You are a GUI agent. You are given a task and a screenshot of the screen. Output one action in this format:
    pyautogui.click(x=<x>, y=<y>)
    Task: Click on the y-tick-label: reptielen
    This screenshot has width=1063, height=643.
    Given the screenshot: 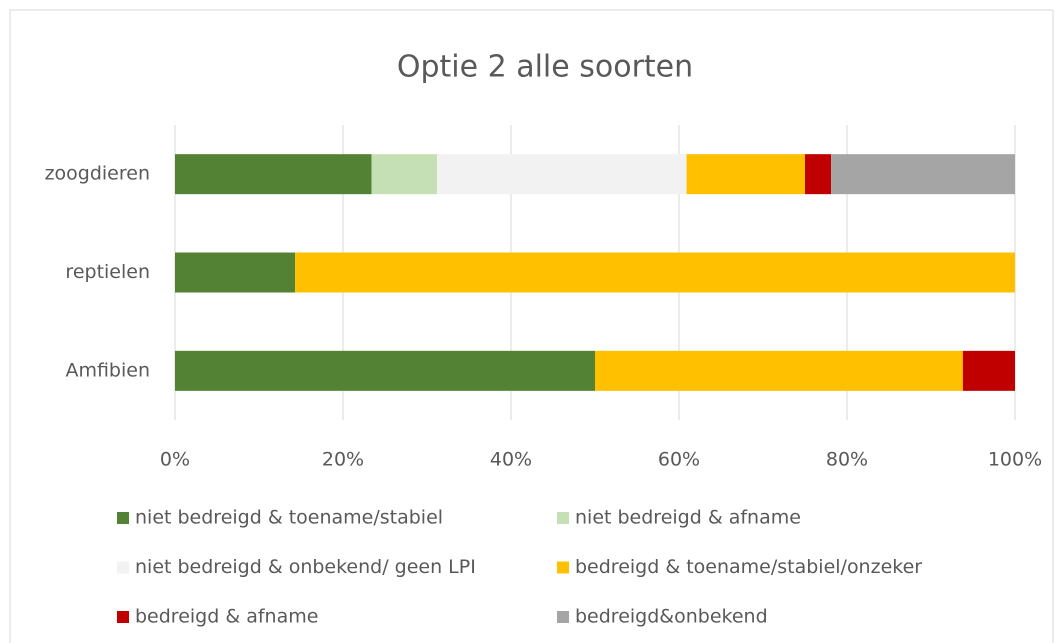 What is the action you would take?
    pyautogui.click(x=107, y=272)
    